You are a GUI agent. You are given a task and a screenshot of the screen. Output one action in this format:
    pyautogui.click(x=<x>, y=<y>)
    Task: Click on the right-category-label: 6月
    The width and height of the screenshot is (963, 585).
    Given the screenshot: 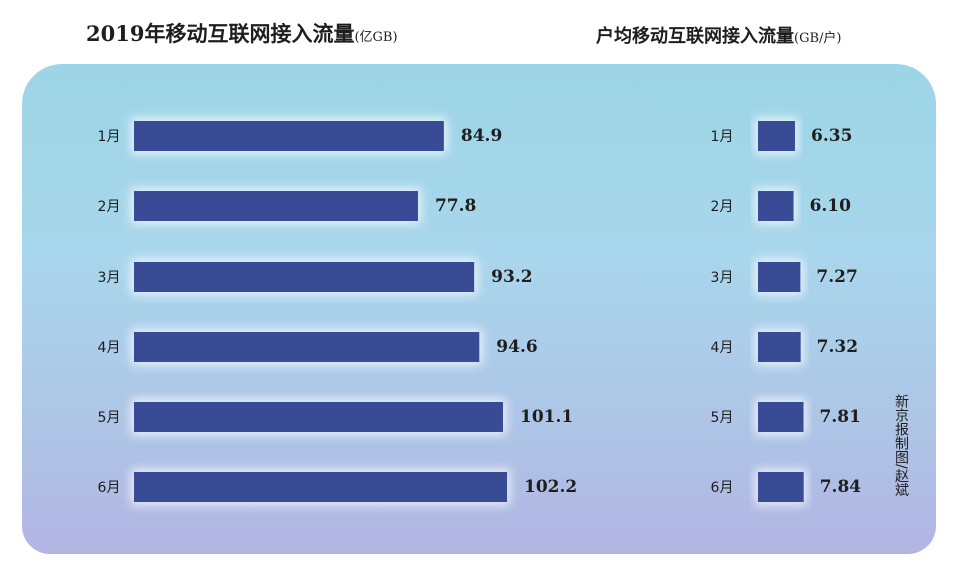 What is the action you would take?
    pyautogui.click(x=722, y=488)
    